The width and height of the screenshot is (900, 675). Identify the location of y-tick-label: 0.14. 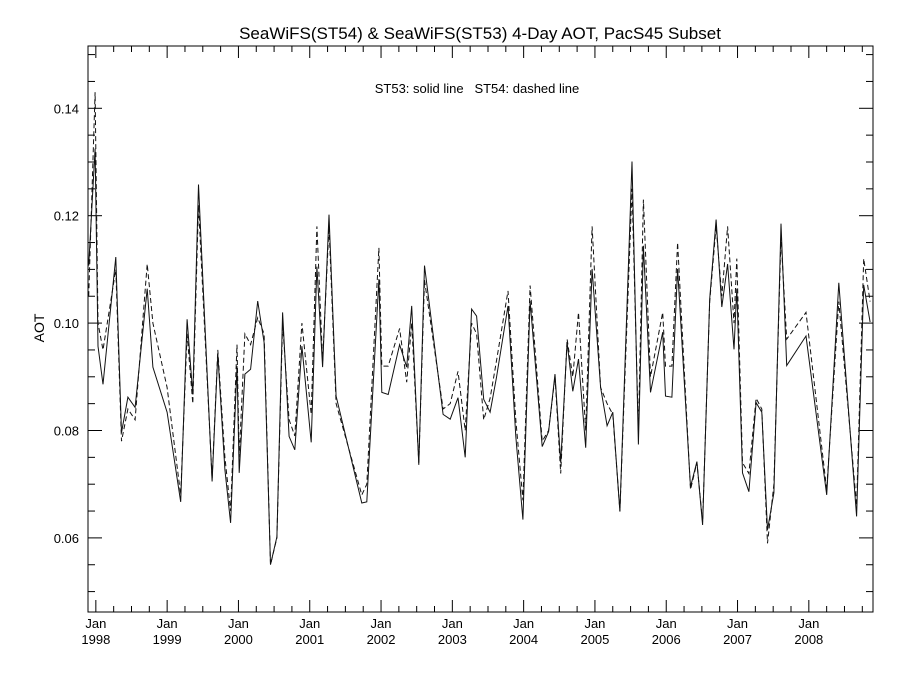
(66, 108).